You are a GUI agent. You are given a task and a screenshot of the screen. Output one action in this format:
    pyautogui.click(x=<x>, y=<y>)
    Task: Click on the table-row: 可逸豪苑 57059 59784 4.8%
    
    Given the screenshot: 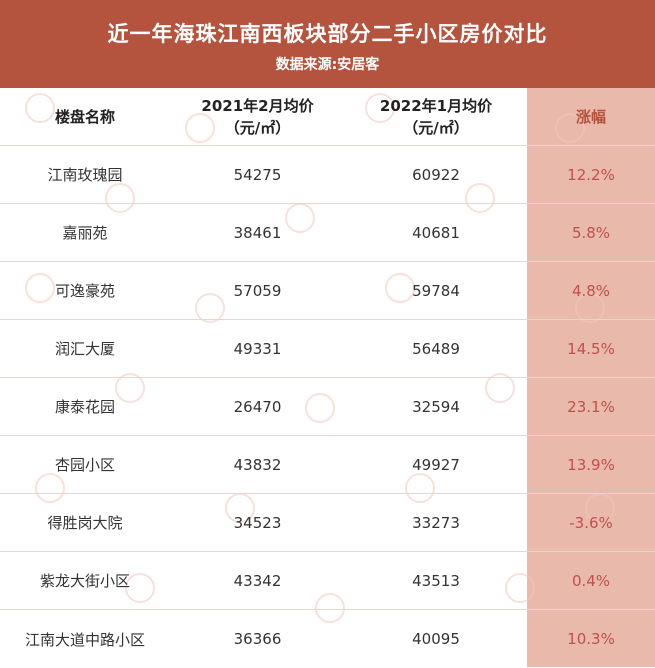 What is the action you would take?
    pyautogui.click(x=327, y=291)
    